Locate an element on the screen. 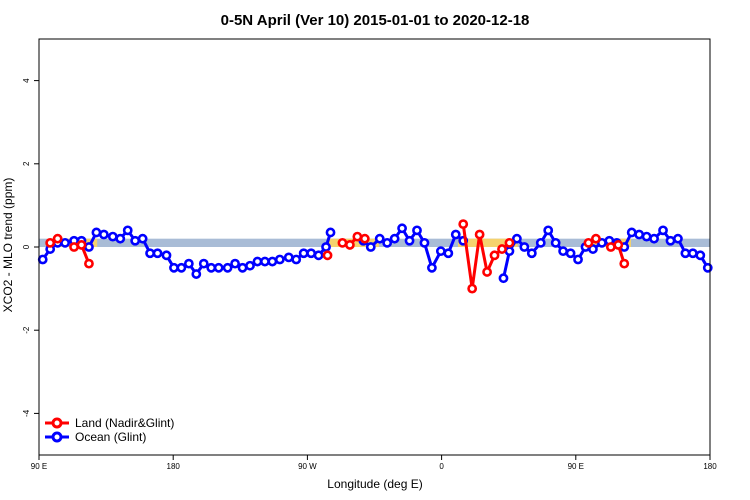  y-axis-label: XCO2 - MLO trend (ppm) is located at coordinates (8, 245).